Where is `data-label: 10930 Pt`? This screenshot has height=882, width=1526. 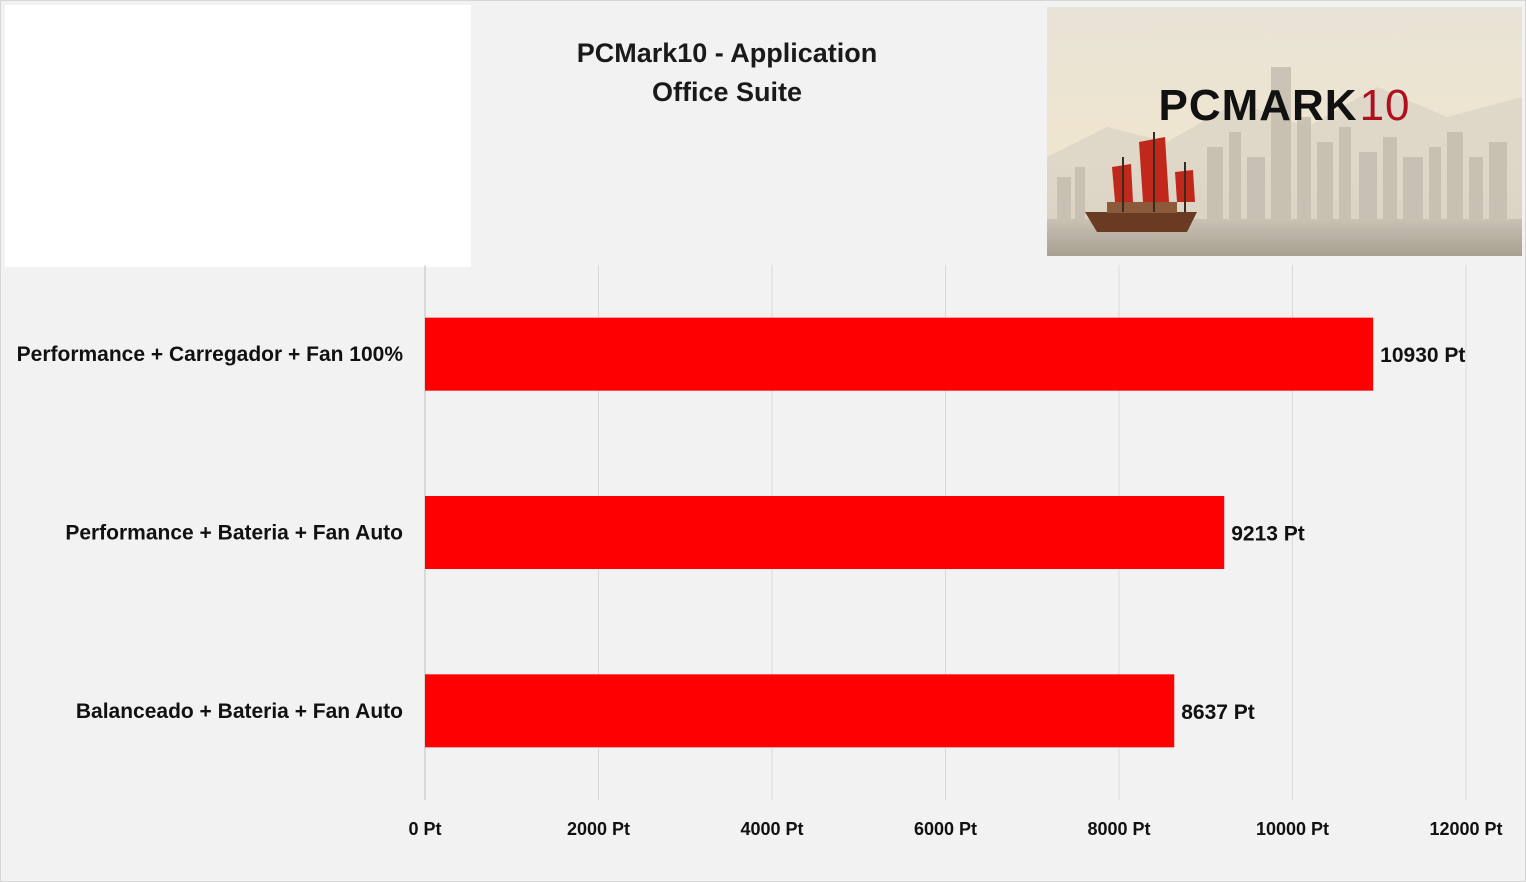 data-label: 10930 Pt is located at coordinates (1422, 355).